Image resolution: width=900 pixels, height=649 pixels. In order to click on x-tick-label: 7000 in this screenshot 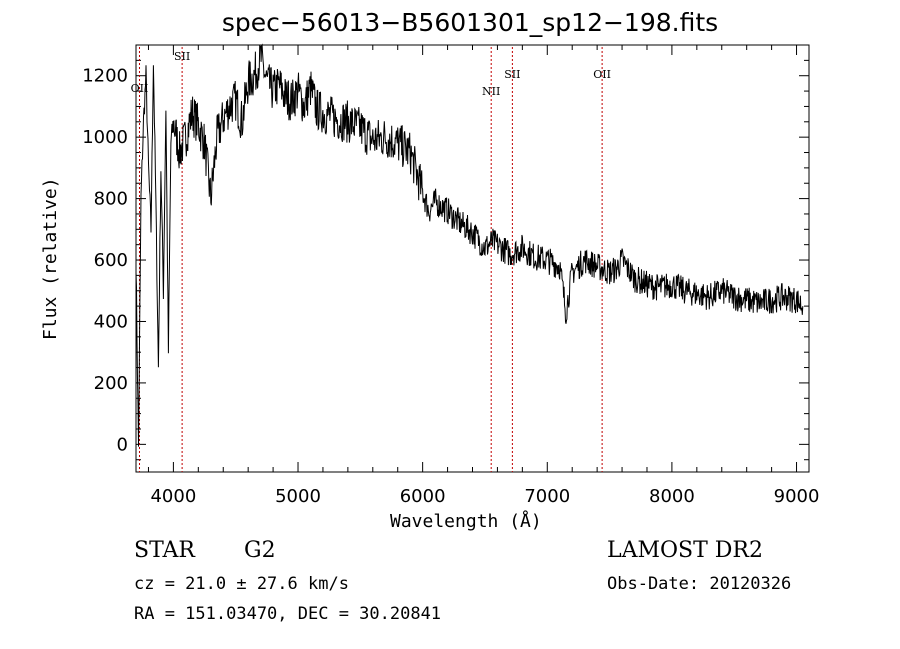, I will do `click(547, 496)`.